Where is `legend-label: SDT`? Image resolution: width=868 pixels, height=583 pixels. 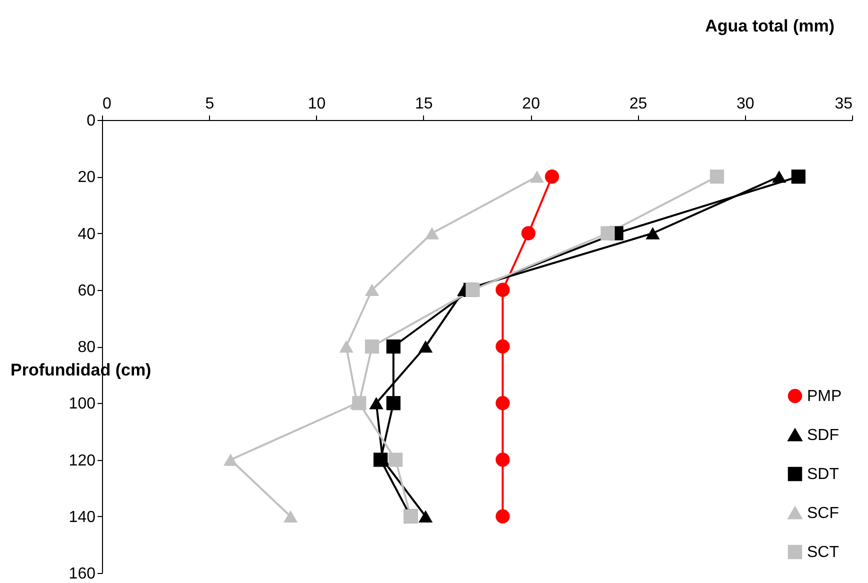 legend-label: SDT is located at coordinates (823, 474).